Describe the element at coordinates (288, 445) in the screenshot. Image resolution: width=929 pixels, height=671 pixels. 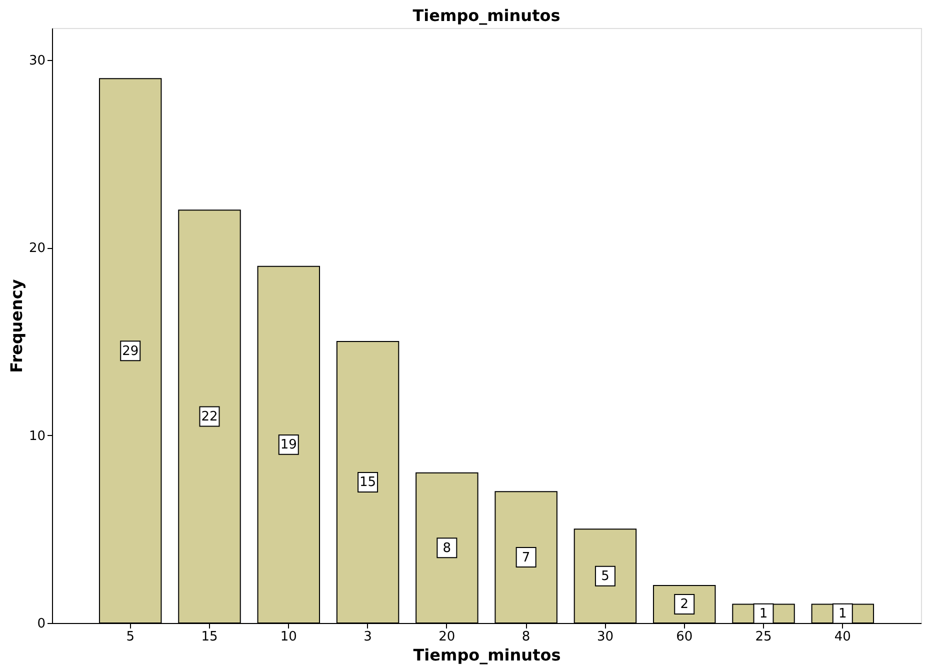
I see `data-label: 19` at that location.